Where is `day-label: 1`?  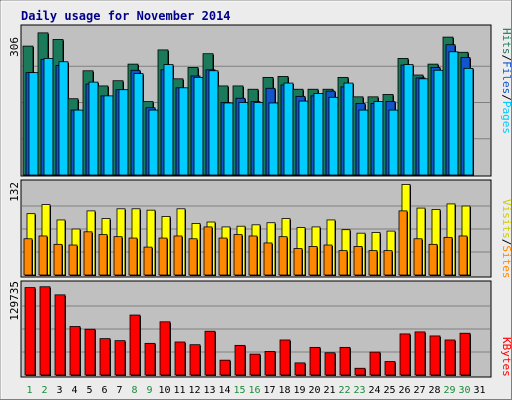
day-label: 1 is located at coordinates (29, 390).